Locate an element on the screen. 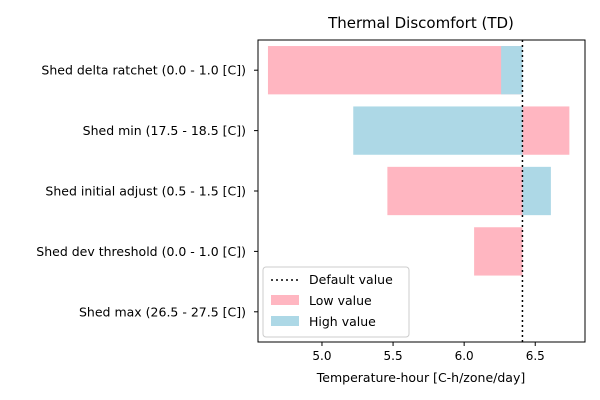  chart-title: Thermal Discomfort (TD) is located at coordinates (420, 23).